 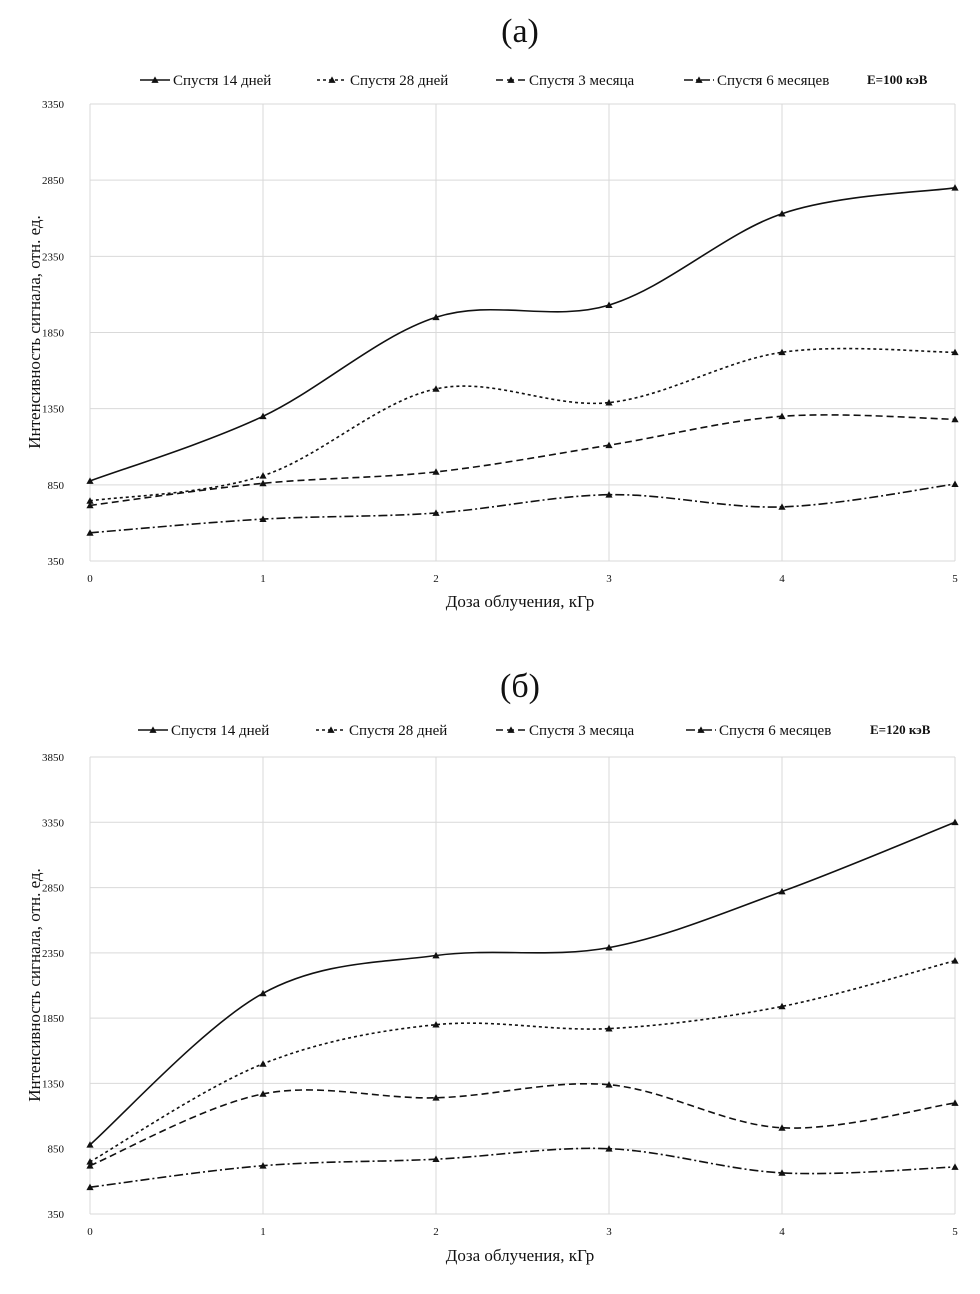 What do you see at coordinates (53, 823) in the screenshot?
I see `y-tick-label: 3350` at bounding box center [53, 823].